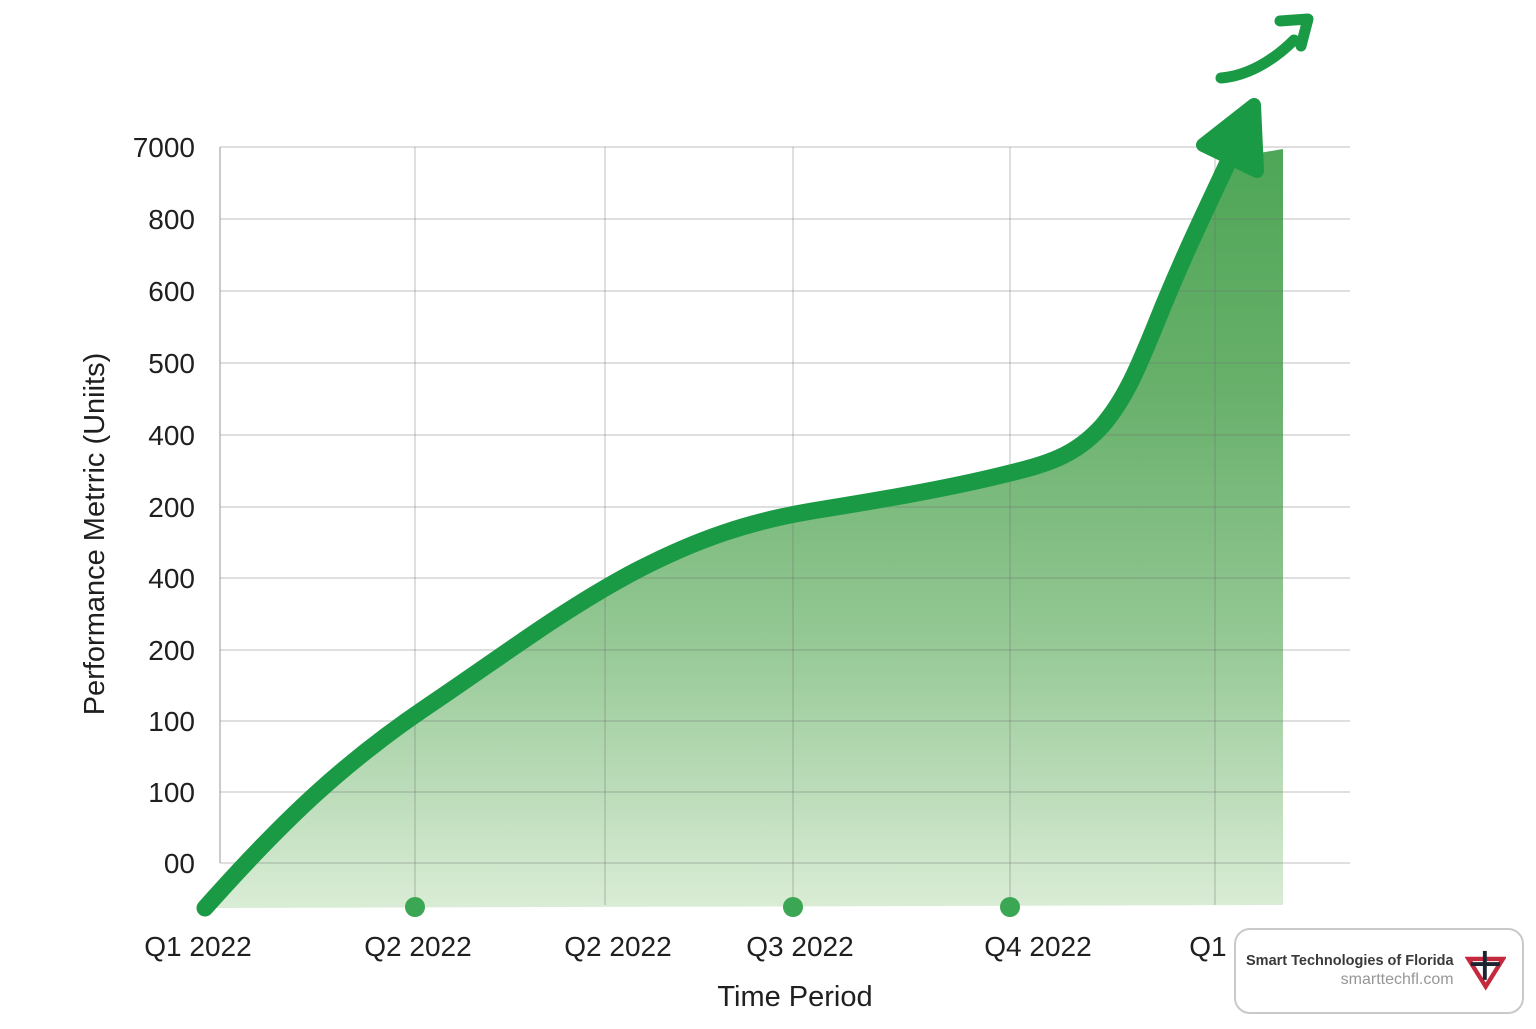  I want to click on baseline-dots, so click(712, 907).